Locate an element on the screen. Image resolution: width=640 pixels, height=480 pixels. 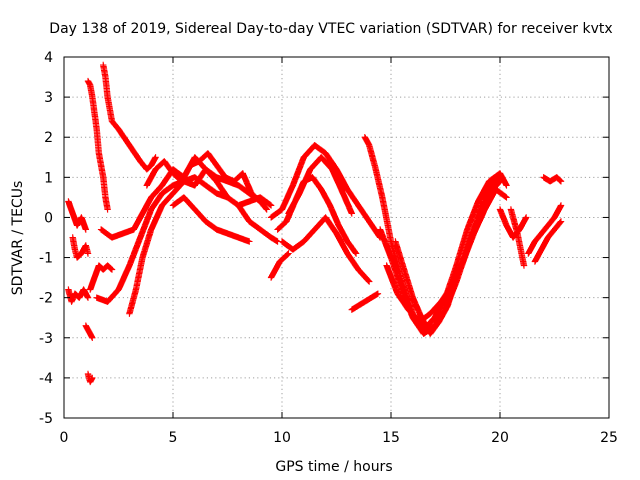
y-tick-label: 2 is located at coordinates (48, 138).